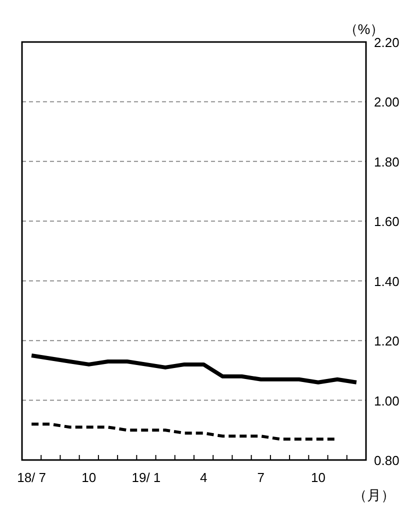 The image size is (416, 507). What do you see at coordinates (194, 369) in the screenshot?
I see `line-series` at bounding box center [194, 369].